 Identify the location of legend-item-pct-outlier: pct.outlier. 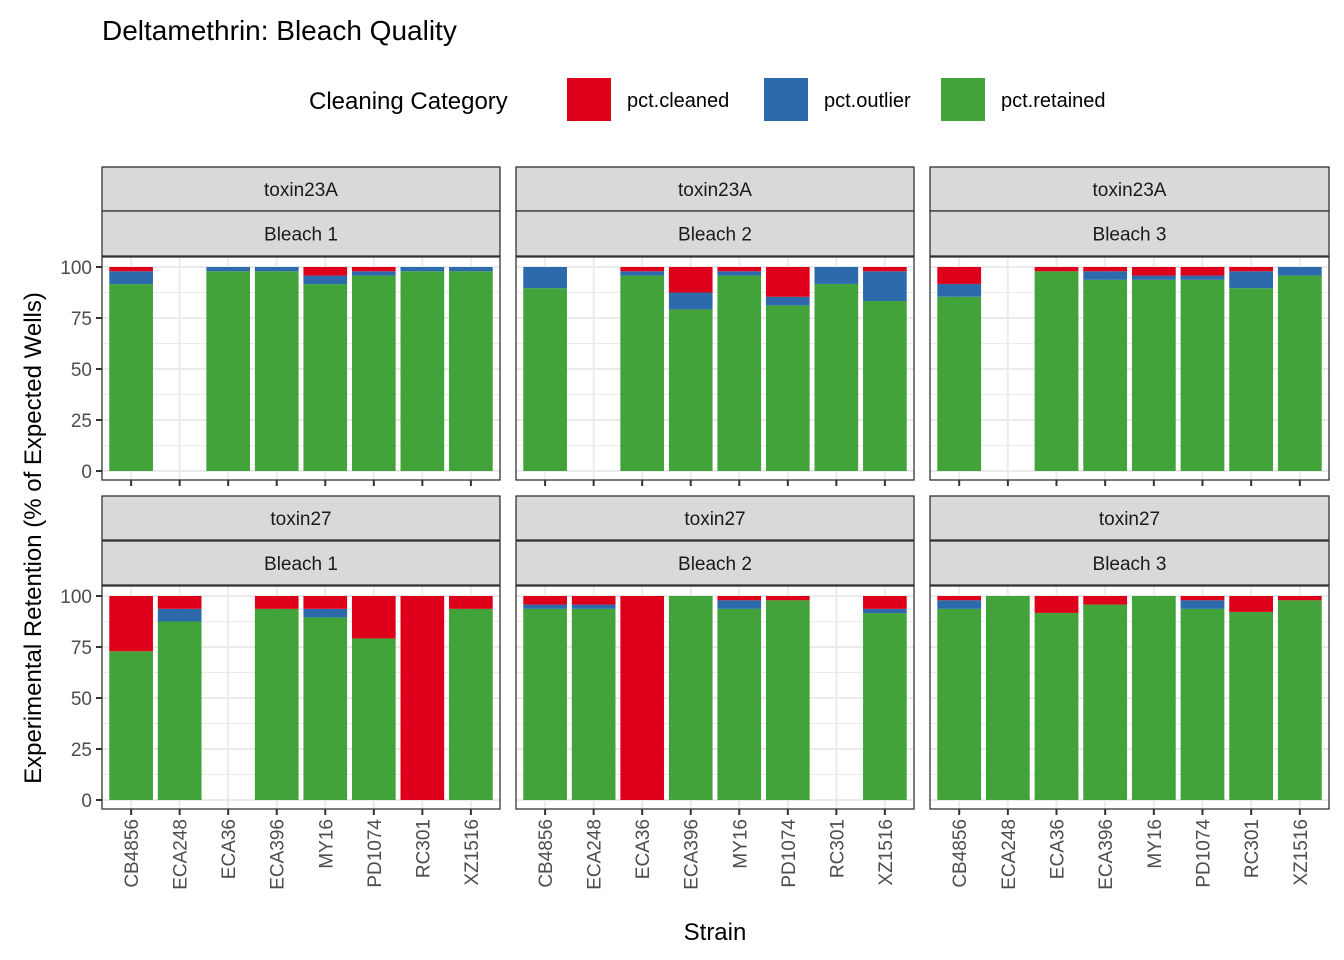
(837, 99).